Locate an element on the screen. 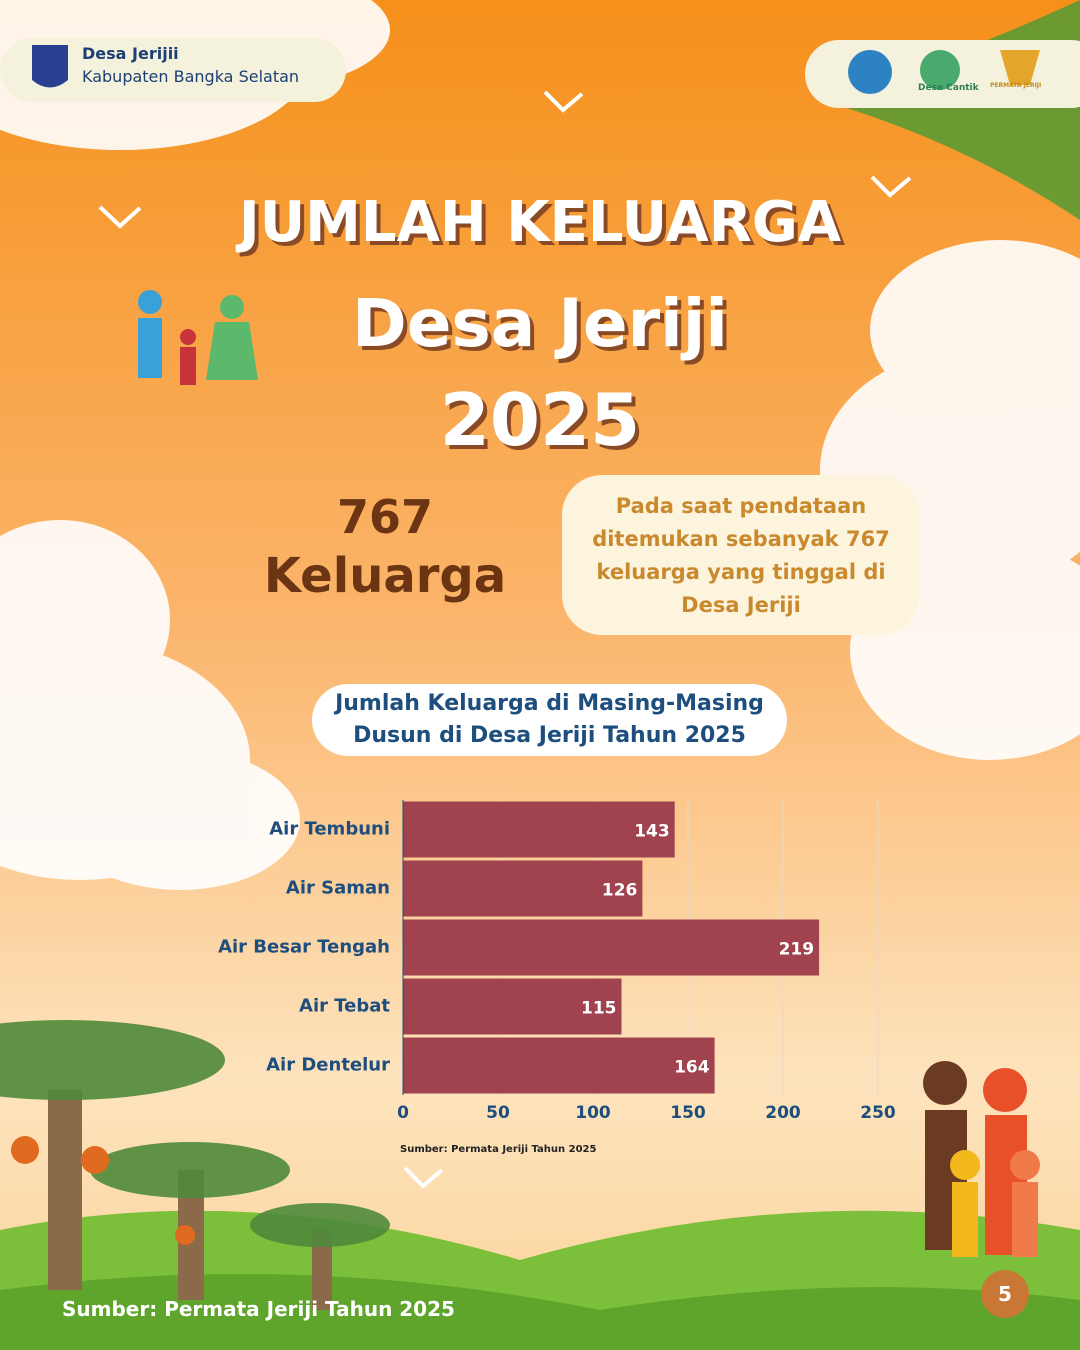 The image size is (1080, 1350). logo-text: PERMATA JERIJI is located at coordinates (1016, 85).